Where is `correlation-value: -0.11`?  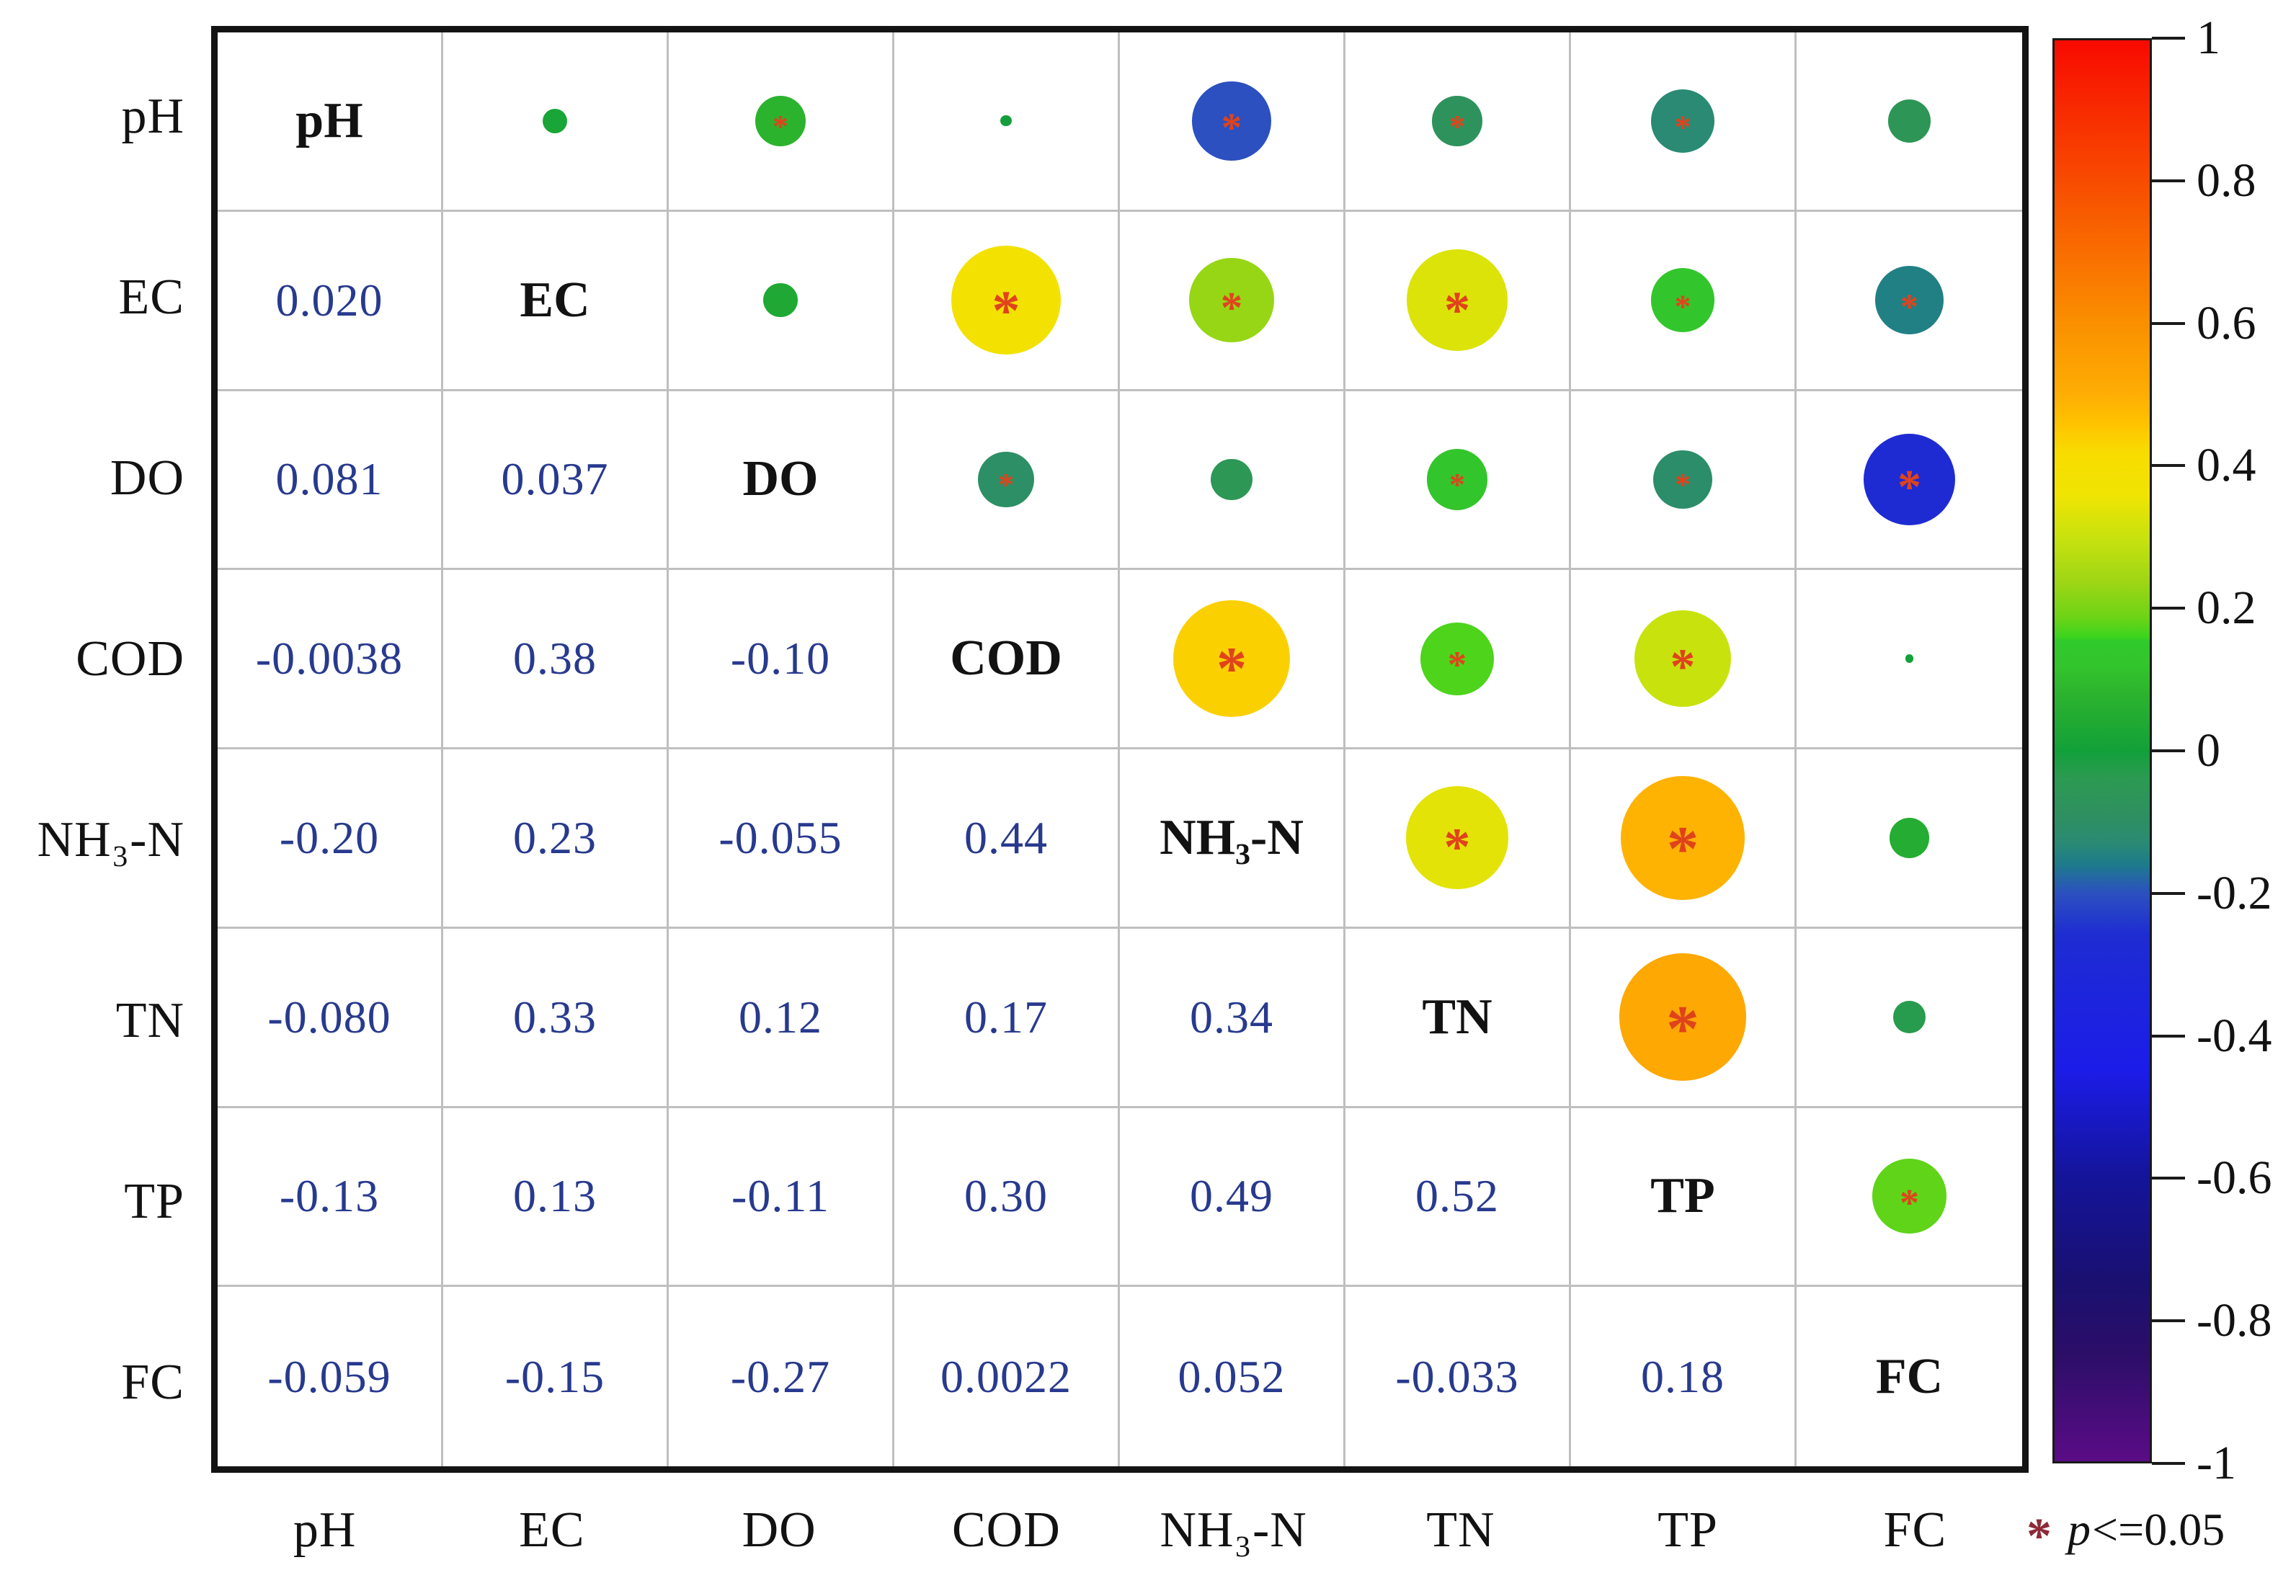 correlation-value: -0.11 is located at coordinates (780, 1196).